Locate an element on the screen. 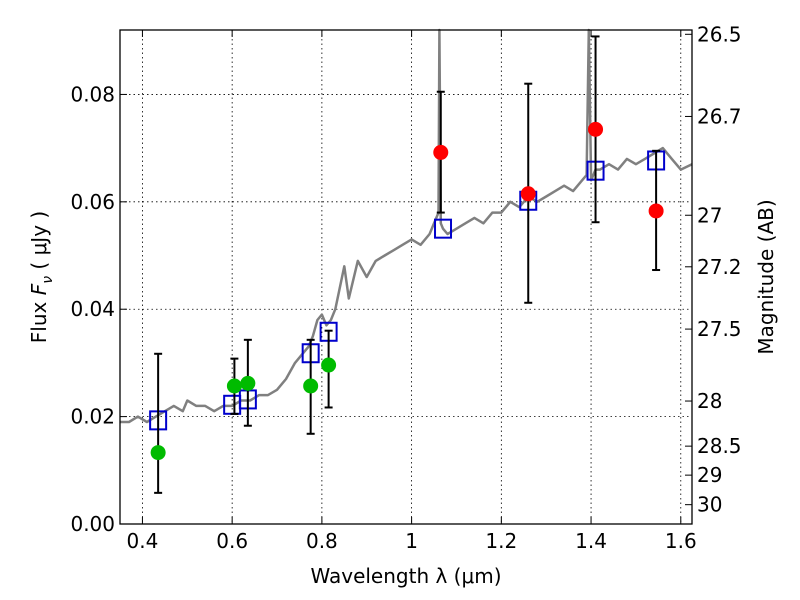 The width and height of the screenshot is (800, 600). model-photometry-point is located at coordinates (443, 228).